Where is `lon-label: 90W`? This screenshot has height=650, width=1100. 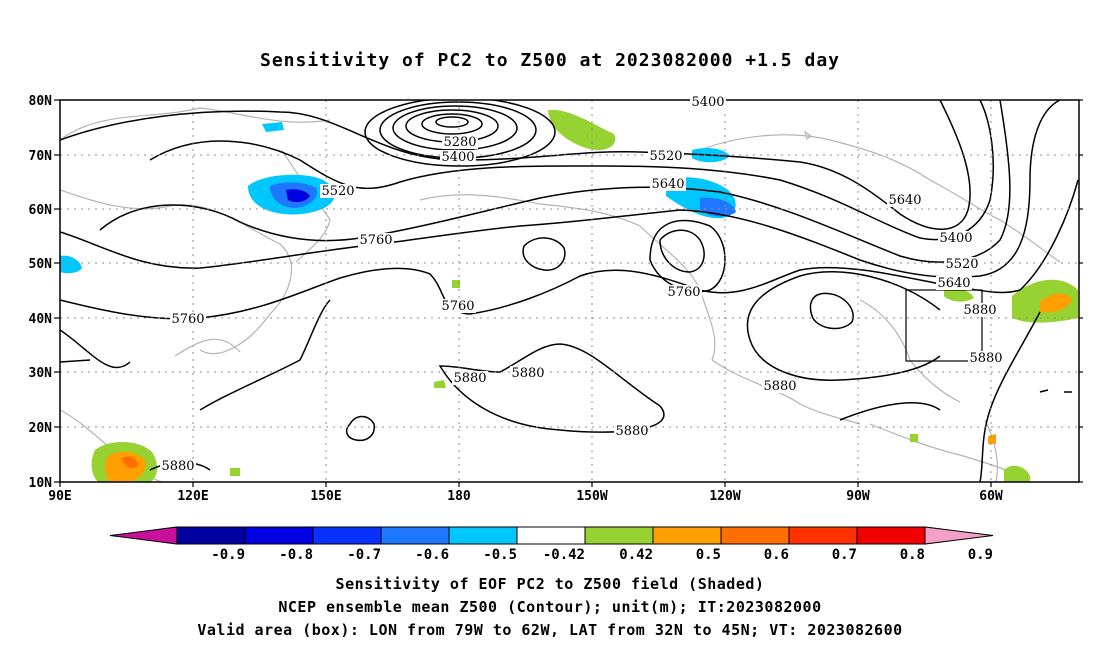 lon-label: 90W is located at coordinates (858, 496).